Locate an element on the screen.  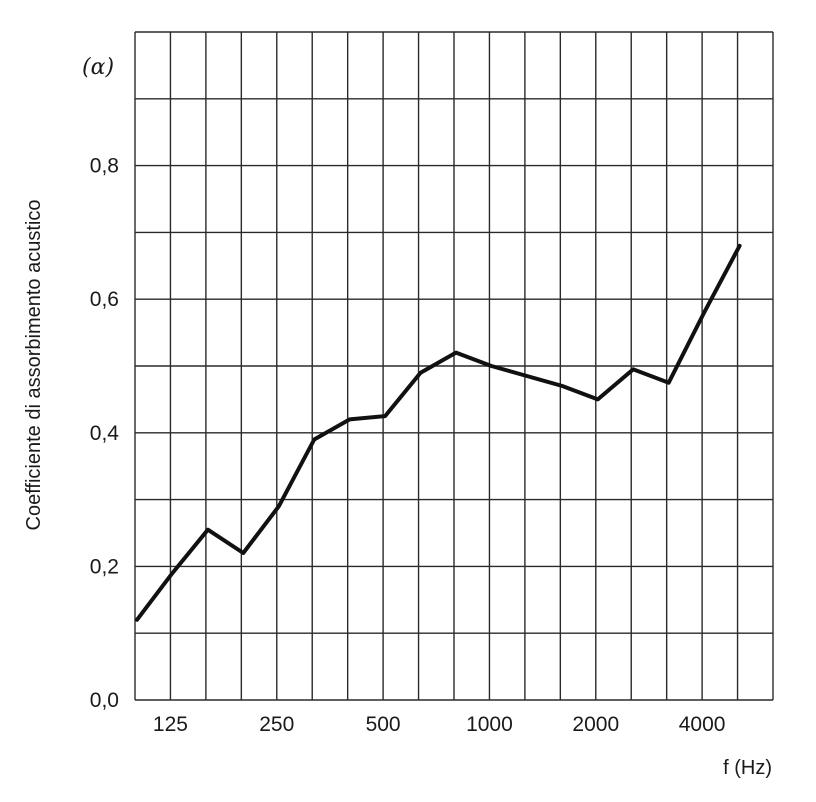
y-tick-label: 0,4 is located at coordinates (105, 433).